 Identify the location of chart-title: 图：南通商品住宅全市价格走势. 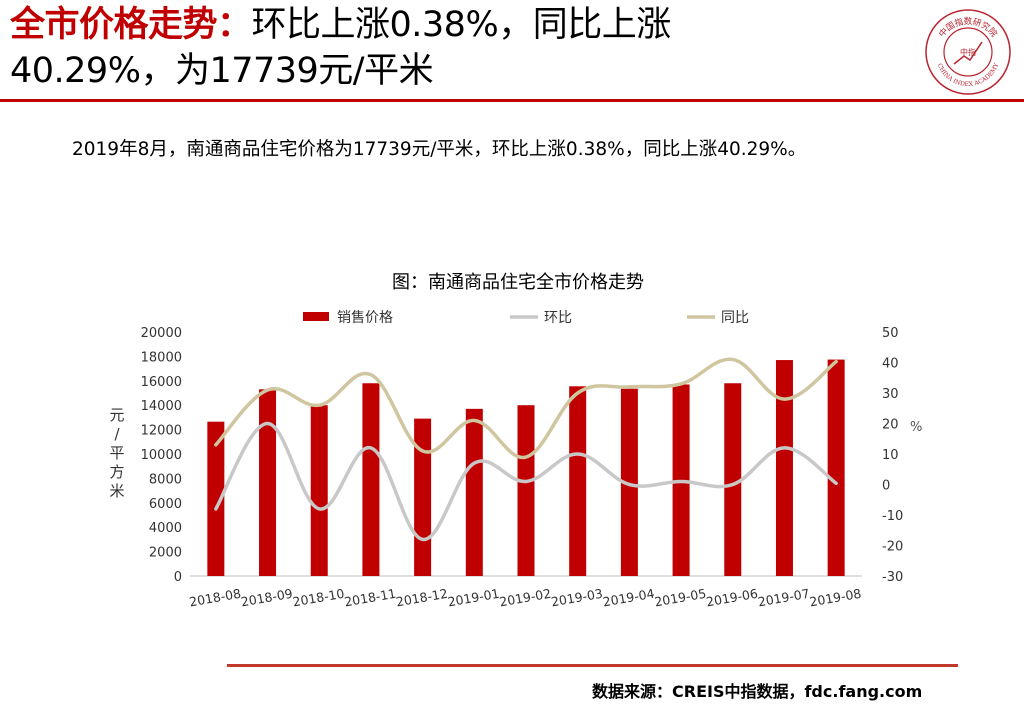
(518, 282).